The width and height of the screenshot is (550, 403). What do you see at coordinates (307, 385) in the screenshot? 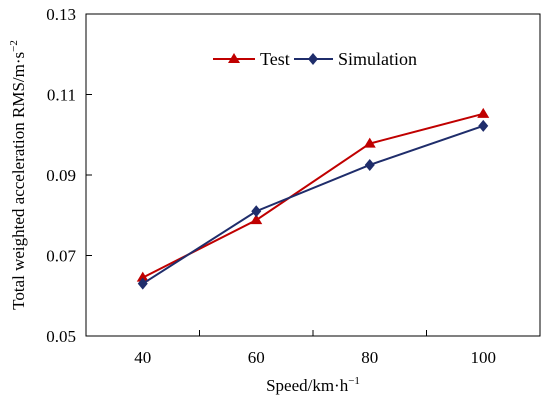
I see `x-axis-label-text: Speed/km·h` at bounding box center [307, 385].